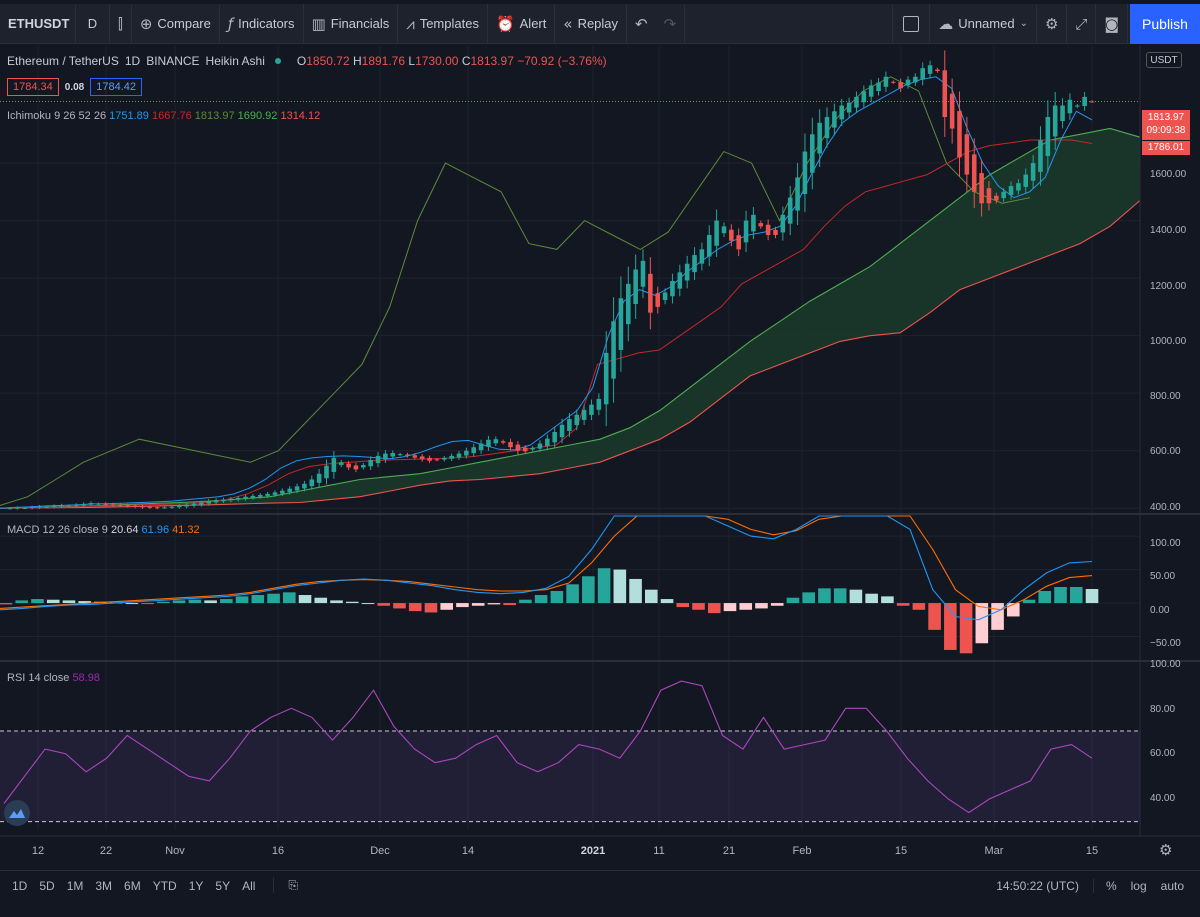 Image resolution: width=1200 pixels, height=917 pixels. I want to click on rsi-pane, so click(570, 751).